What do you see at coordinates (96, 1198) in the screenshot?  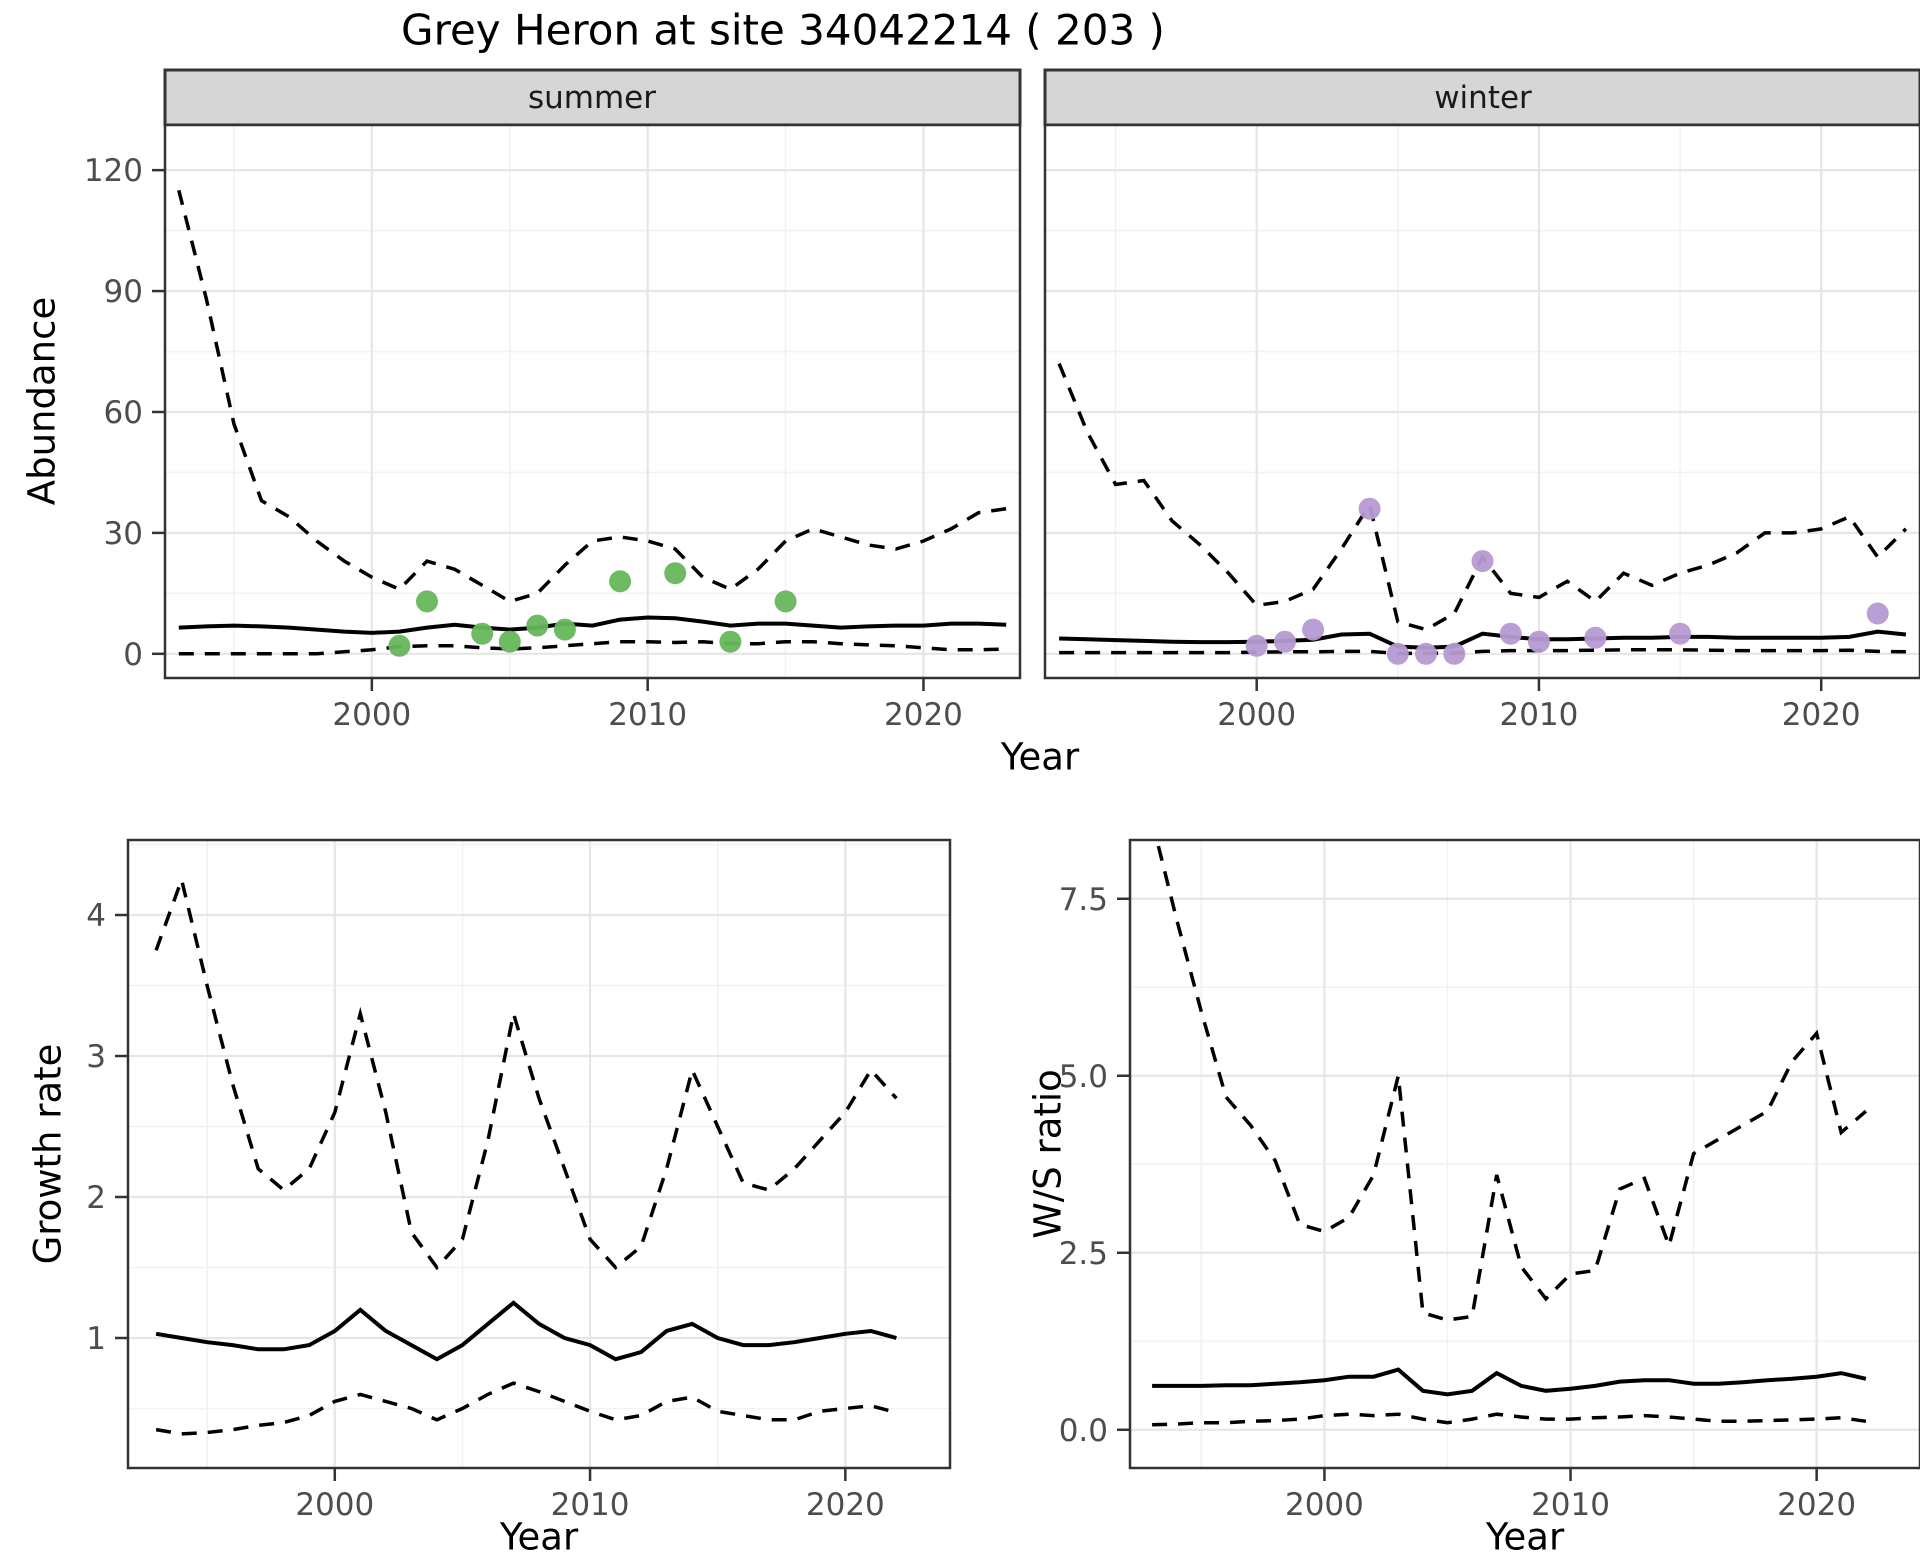 I see `y-tick-label: 2` at bounding box center [96, 1198].